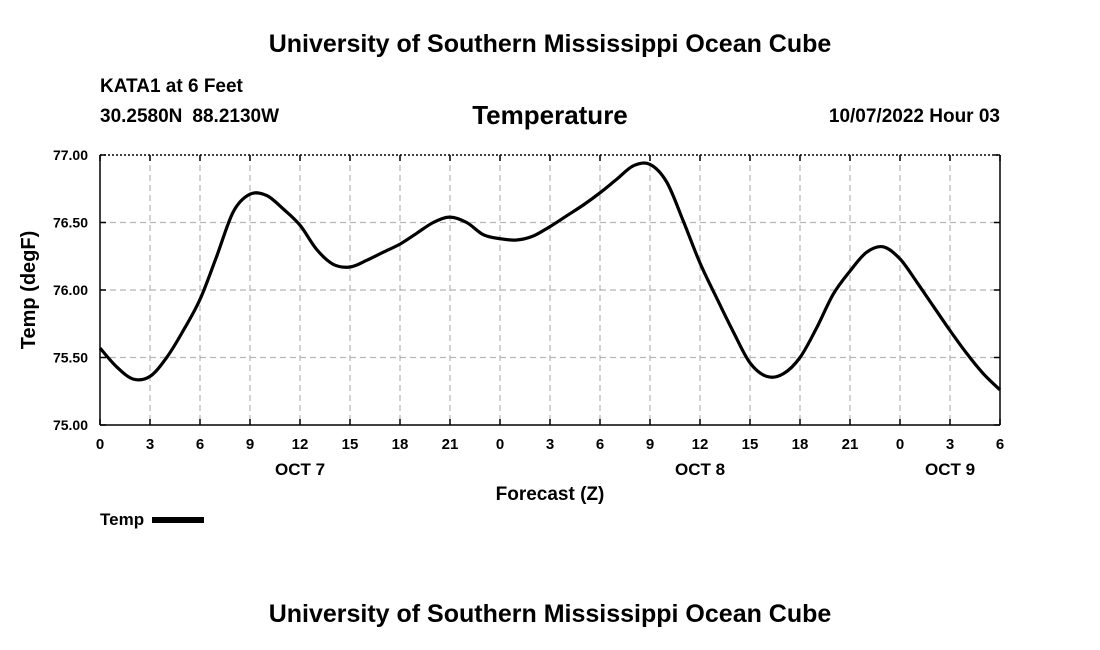 This screenshot has width=1100, height=650. Describe the element at coordinates (700, 469) in the screenshot. I see `date-label: OCT 8` at that location.